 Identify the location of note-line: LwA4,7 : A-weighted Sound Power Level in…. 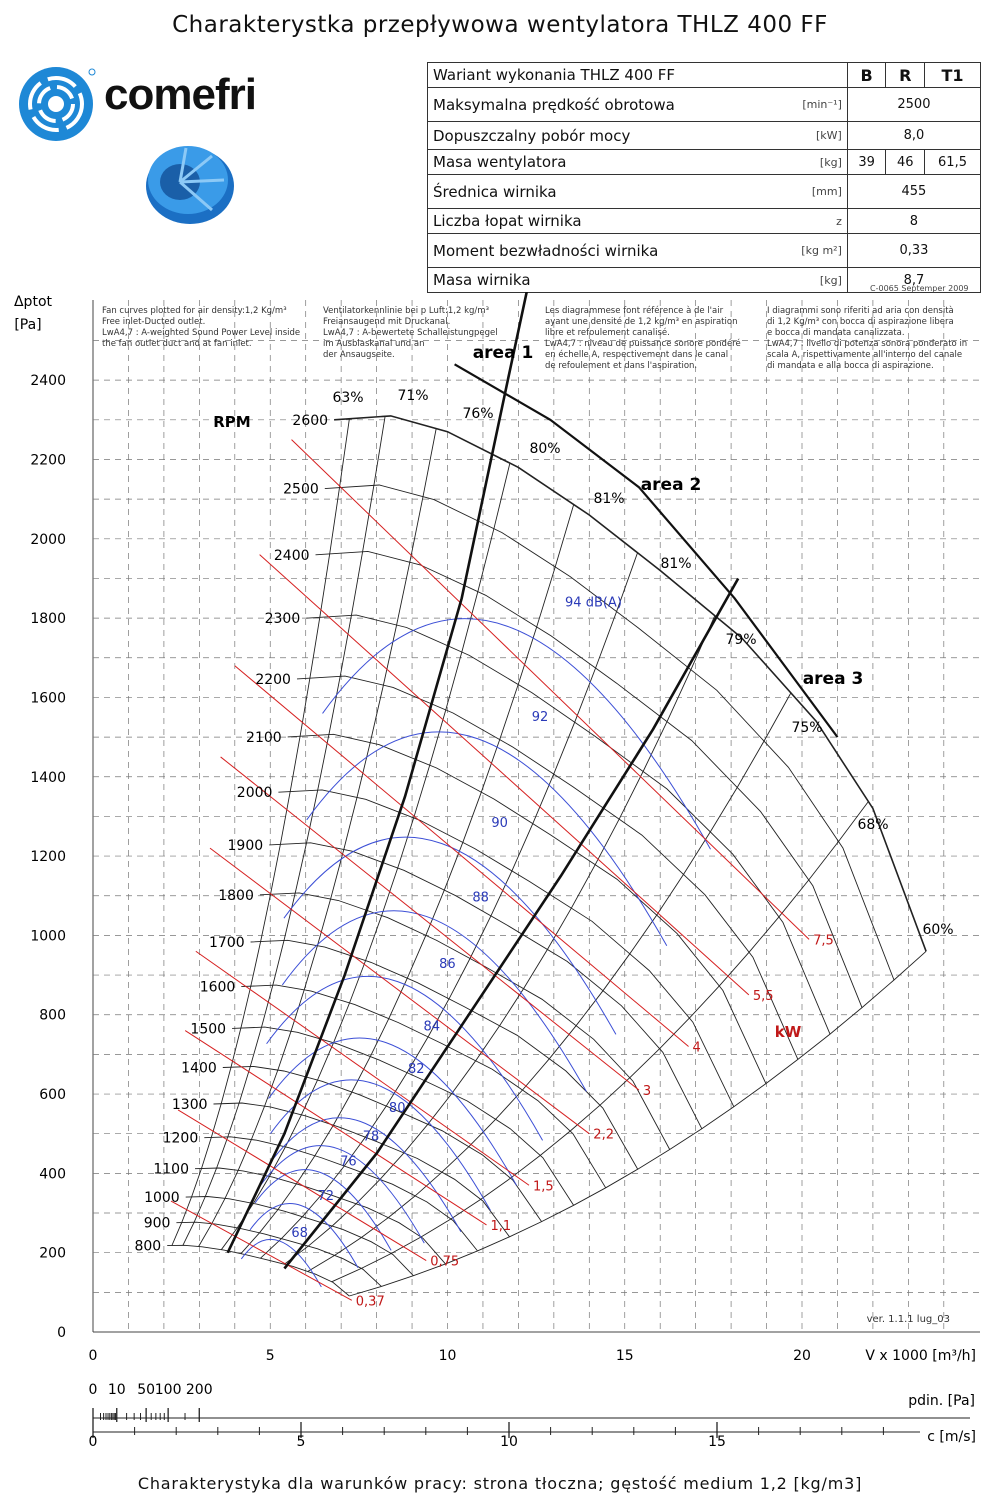
(201, 333).